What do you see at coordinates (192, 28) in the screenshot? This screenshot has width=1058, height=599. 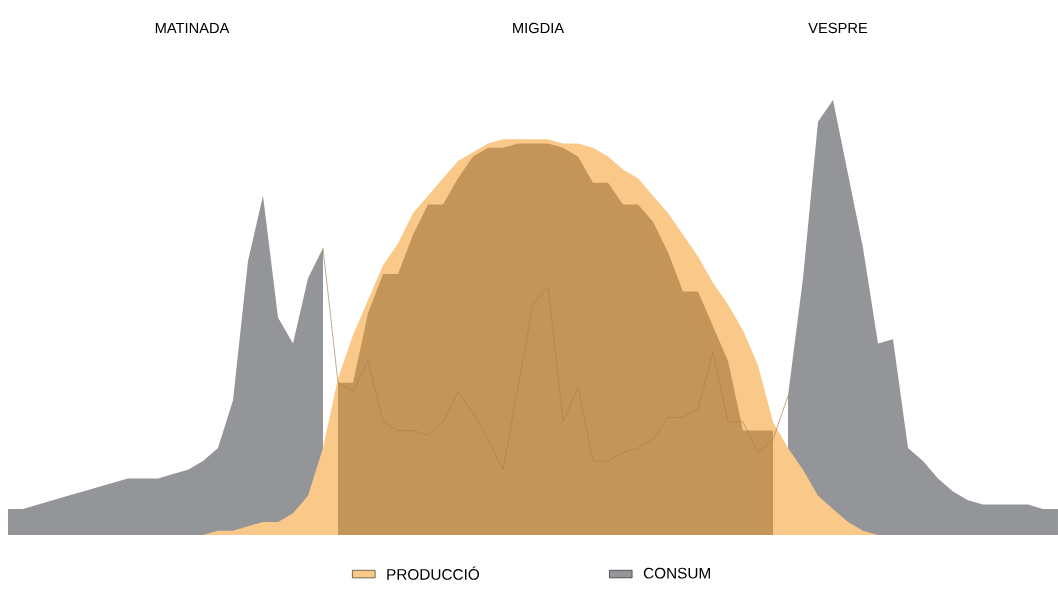 I see `text: MATINADA` at bounding box center [192, 28].